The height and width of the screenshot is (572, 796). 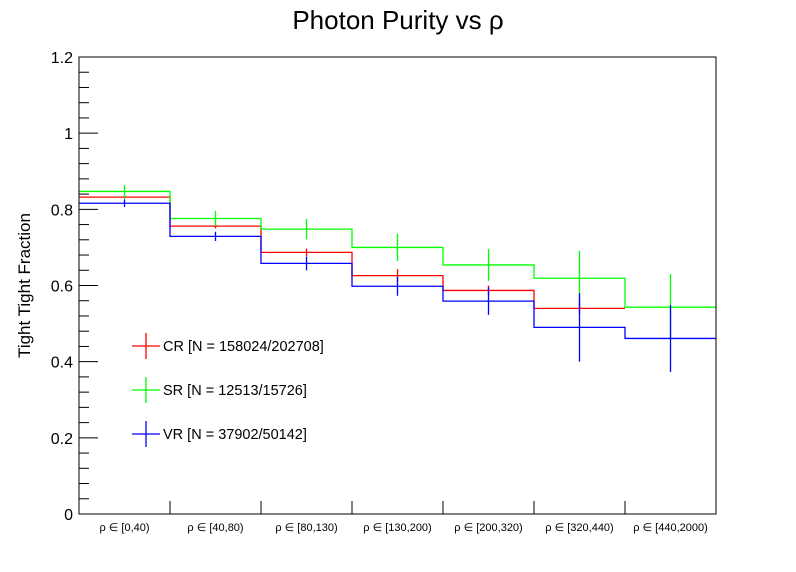 I want to click on y-tick-label: 0.6, so click(x=62, y=287).